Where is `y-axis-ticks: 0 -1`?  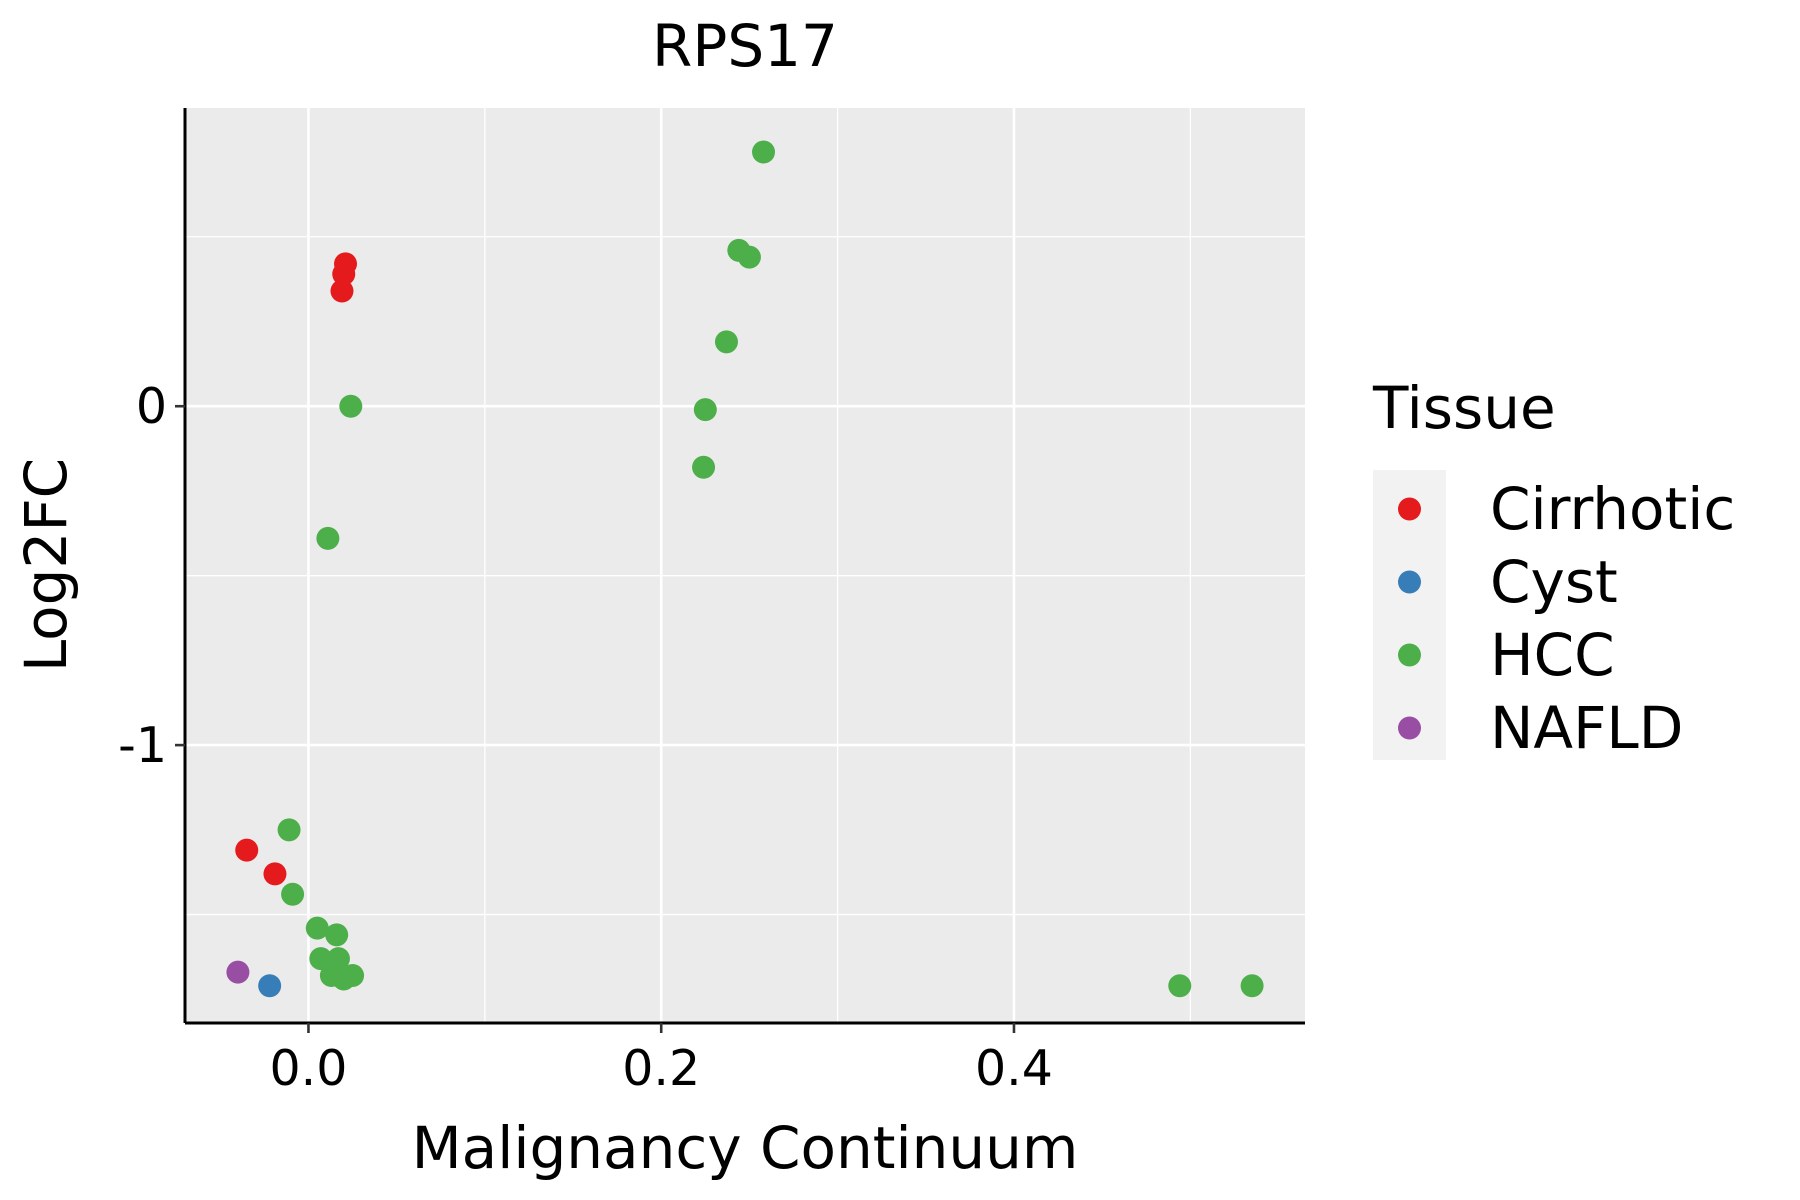 y-axis-ticks: 0 -1 is located at coordinates (151, 576).